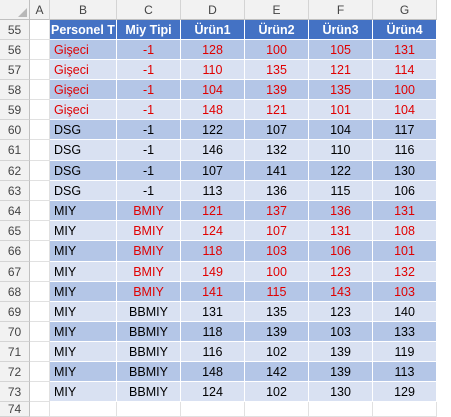 Image resolution: width=451 pixels, height=417 pixels. I want to click on table-cell: 106, so click(341, 251).